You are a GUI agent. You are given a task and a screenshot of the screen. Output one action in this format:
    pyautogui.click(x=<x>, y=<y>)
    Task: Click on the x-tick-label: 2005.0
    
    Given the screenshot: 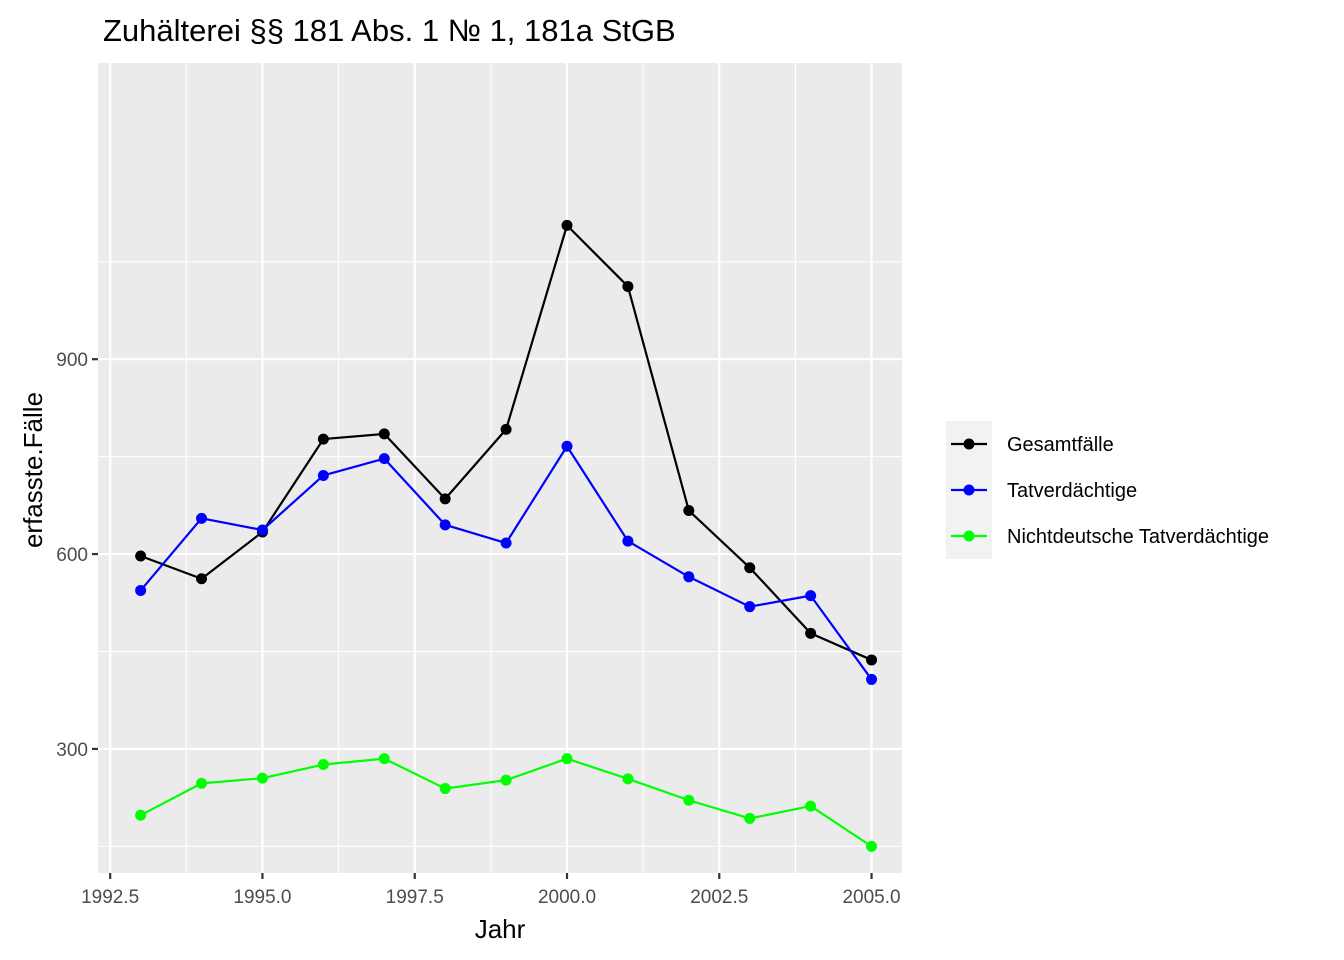 What is the action you would take?
    pyautogui.click(x=871, y=897)
    